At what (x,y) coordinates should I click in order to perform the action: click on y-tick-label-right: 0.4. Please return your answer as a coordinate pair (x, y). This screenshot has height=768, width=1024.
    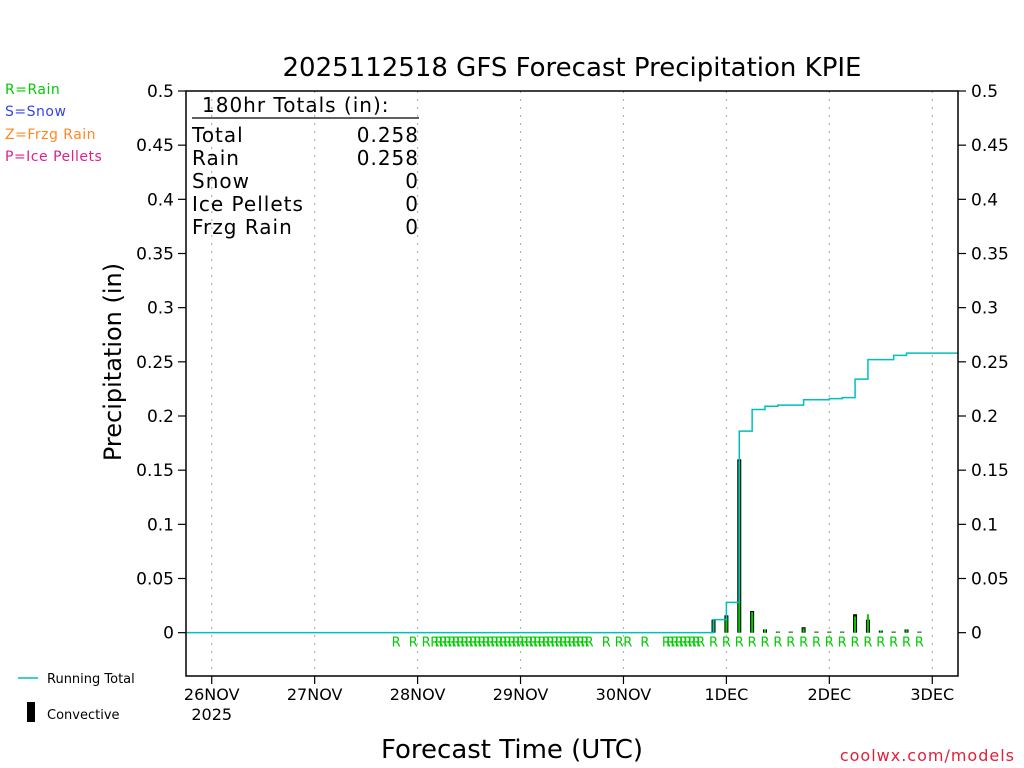
    Looking at the image, I should click on (984, 200).